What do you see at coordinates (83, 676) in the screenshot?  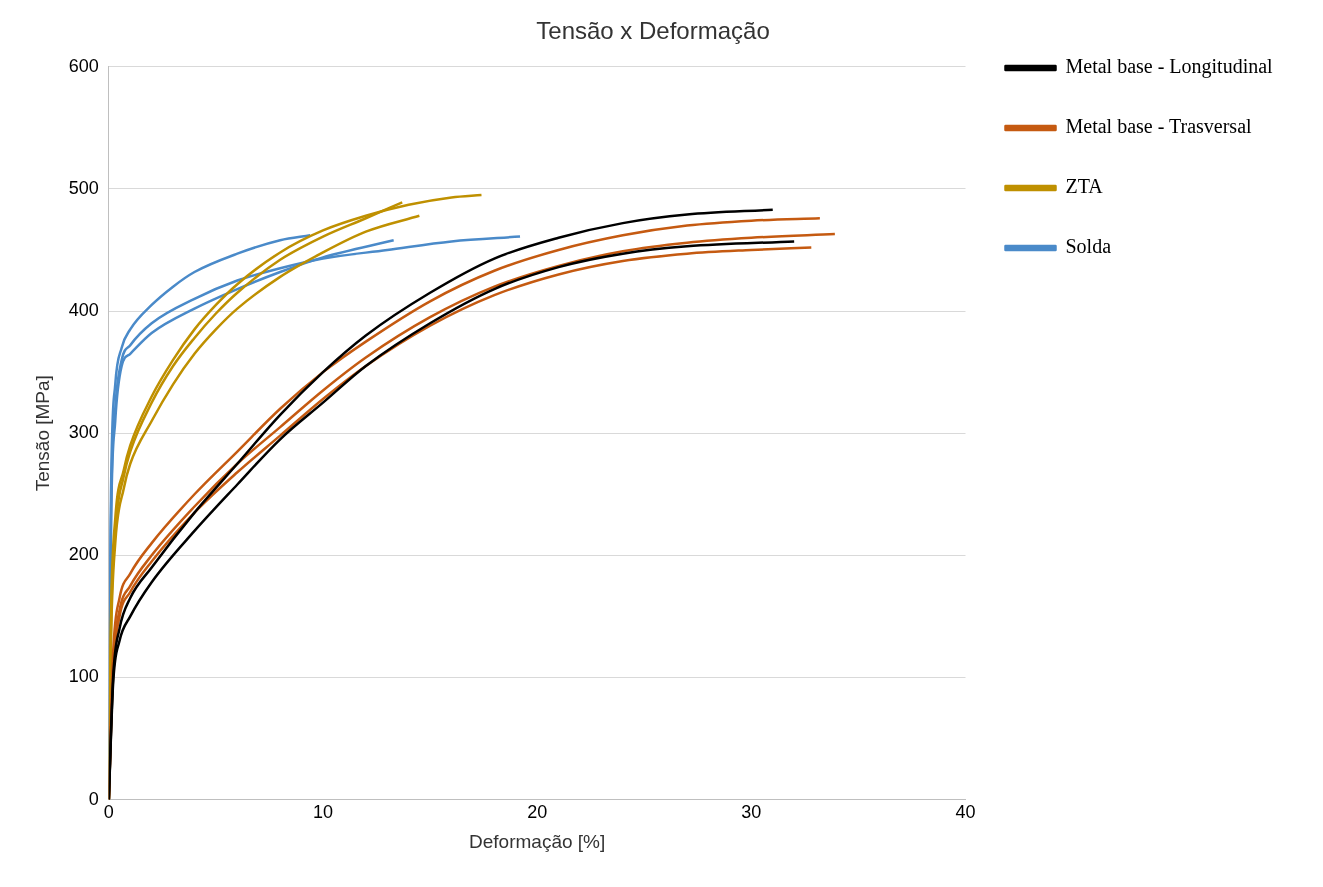 I see `y-tick-label: 100` at bounding box center [83, 676].